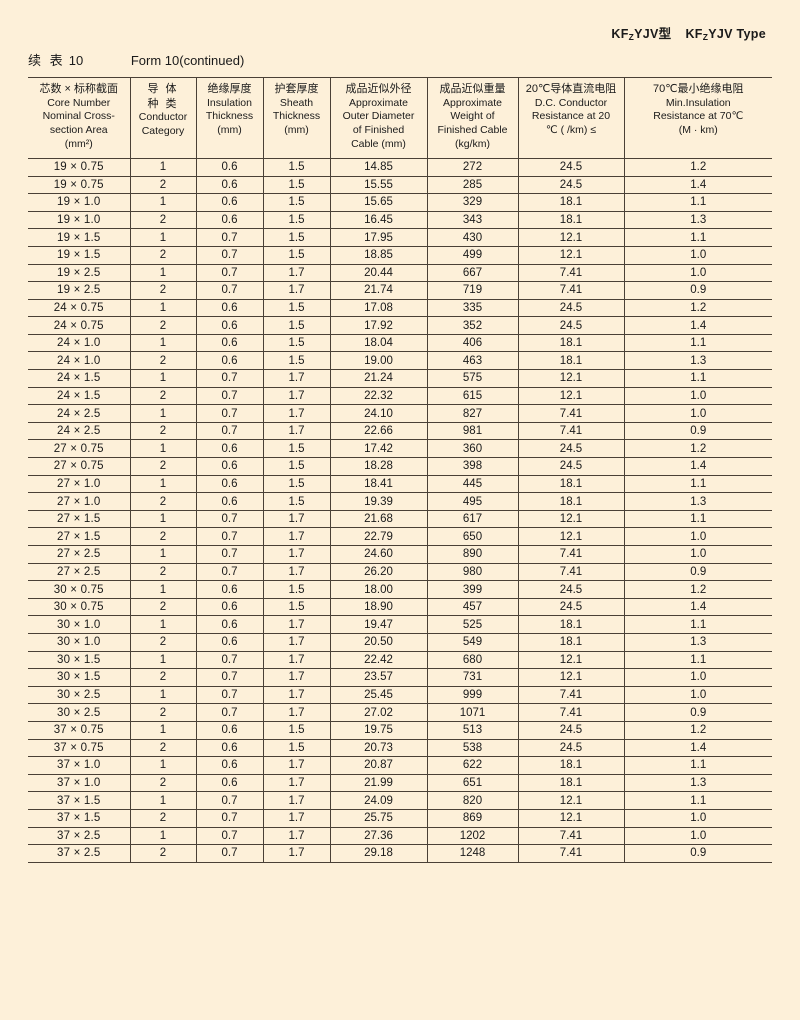  What do you see at coordinates (378, 102) in the screenshot?
I see `column-header-en-4-0: Approximate` at bounding box center [378, 102].